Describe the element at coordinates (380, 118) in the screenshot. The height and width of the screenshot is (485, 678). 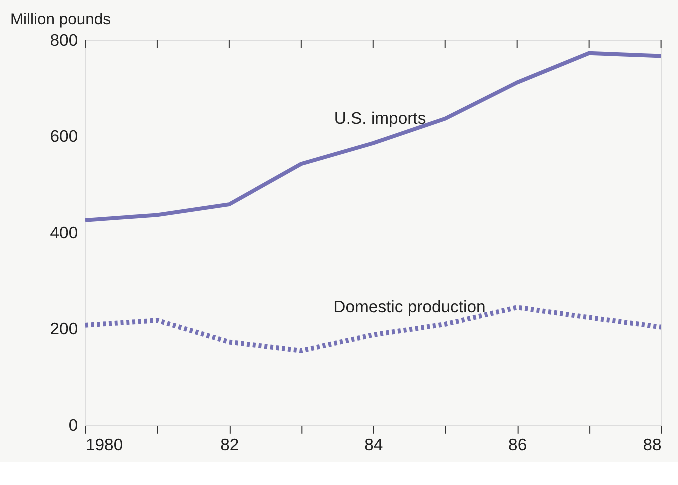
I see `annotation: U.S. imports` at that location.